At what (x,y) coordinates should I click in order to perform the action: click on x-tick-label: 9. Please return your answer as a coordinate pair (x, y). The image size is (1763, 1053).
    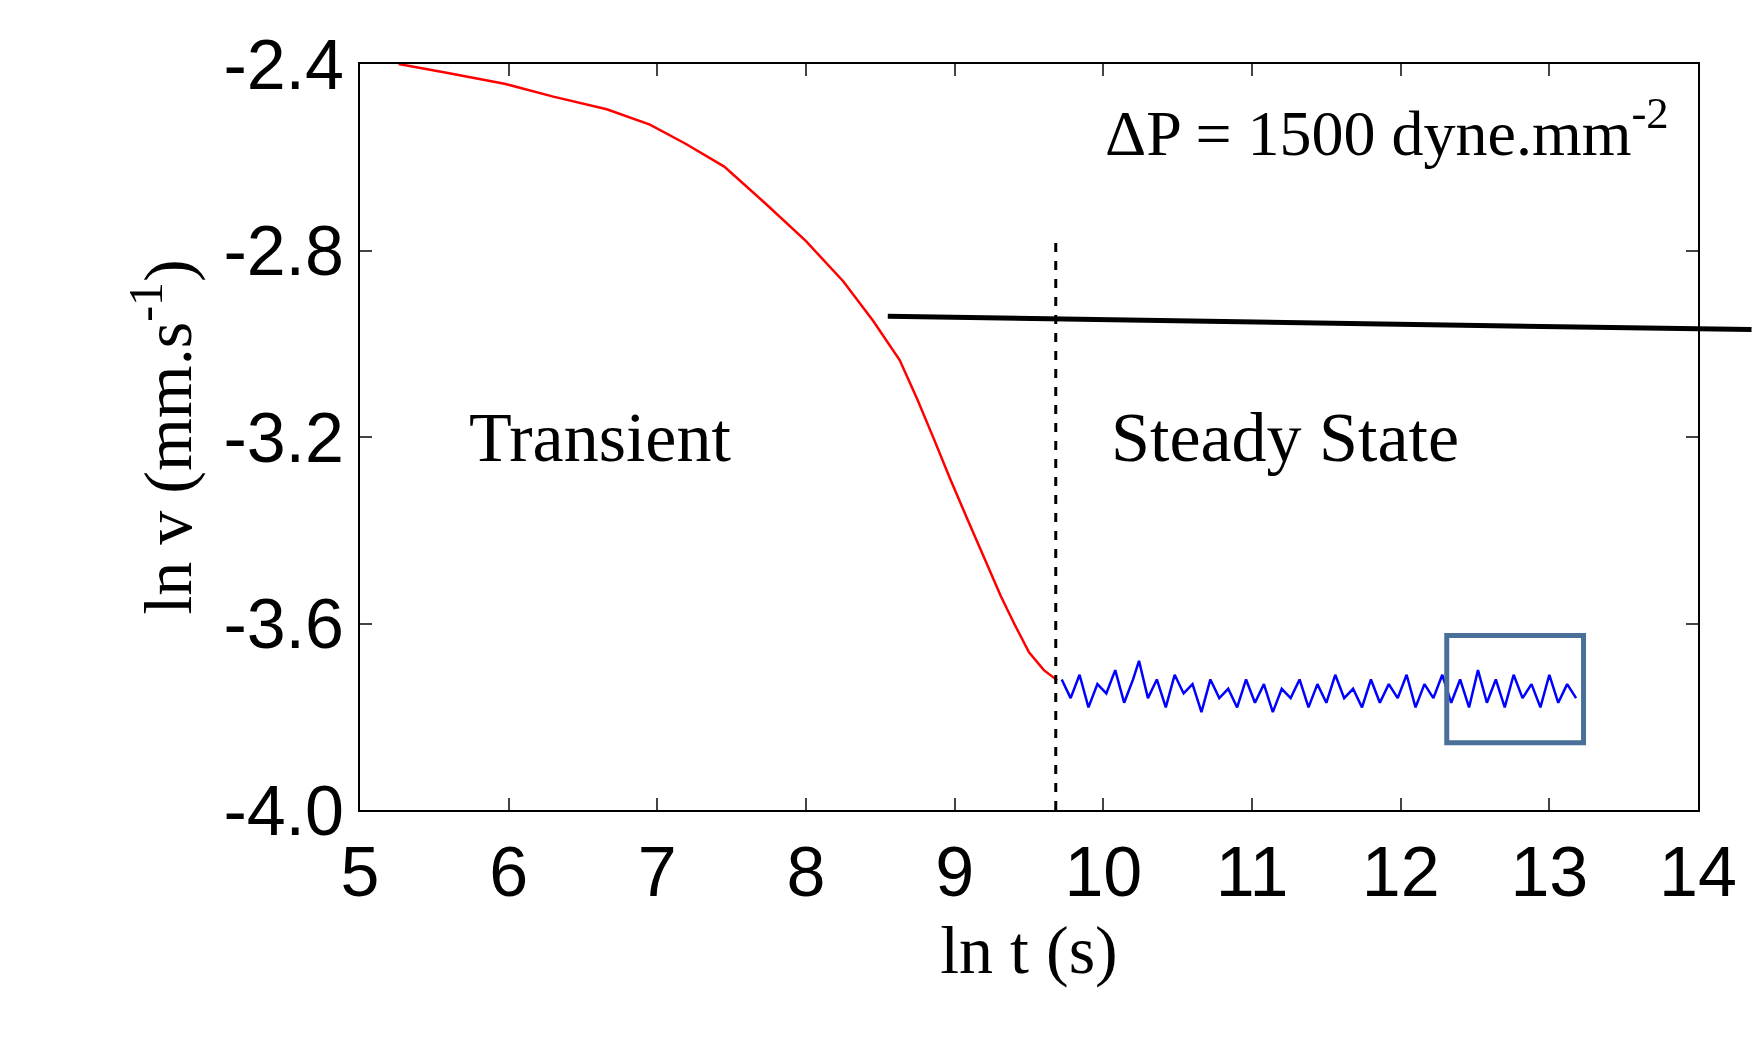
    Looking at the image, I should click on (955, 872).